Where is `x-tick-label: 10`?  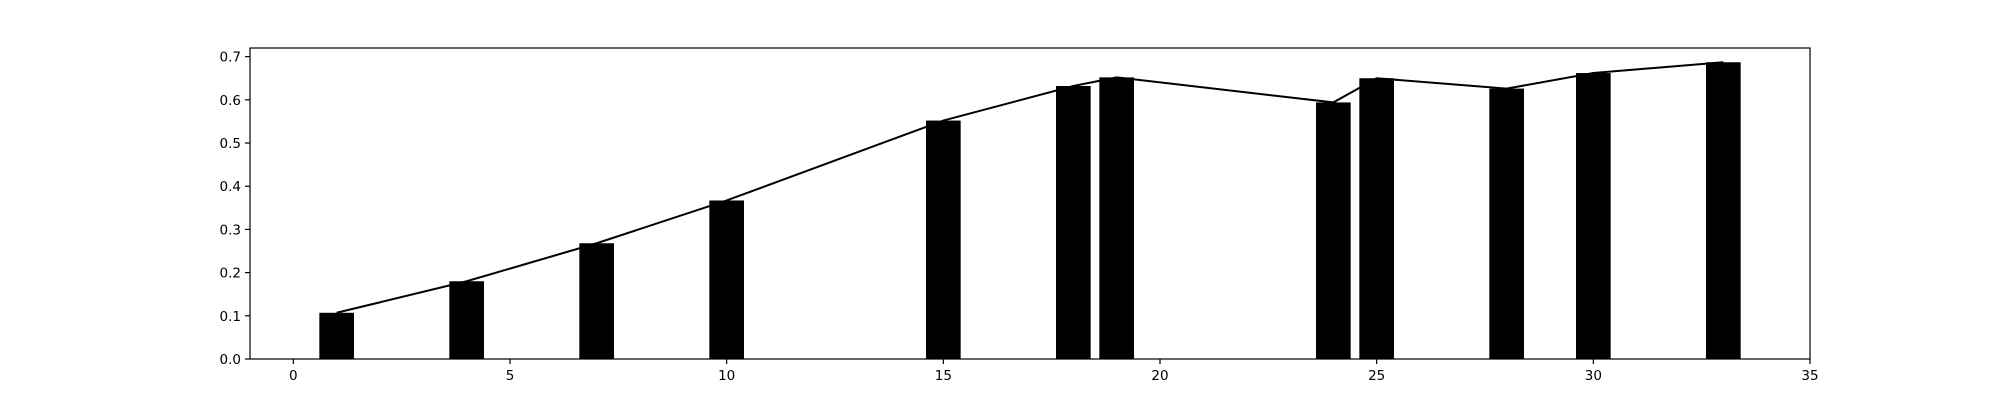 x-tick-label: 10 is located at coordinates (726, 376).